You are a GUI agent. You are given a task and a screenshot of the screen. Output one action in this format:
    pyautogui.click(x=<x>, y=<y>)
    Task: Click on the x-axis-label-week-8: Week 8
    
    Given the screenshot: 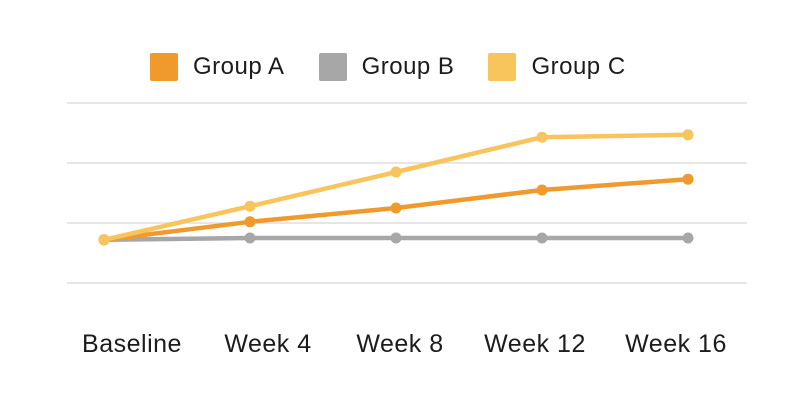 What is the action you would take?
    pyautogui.click(x=400, y=344)
    